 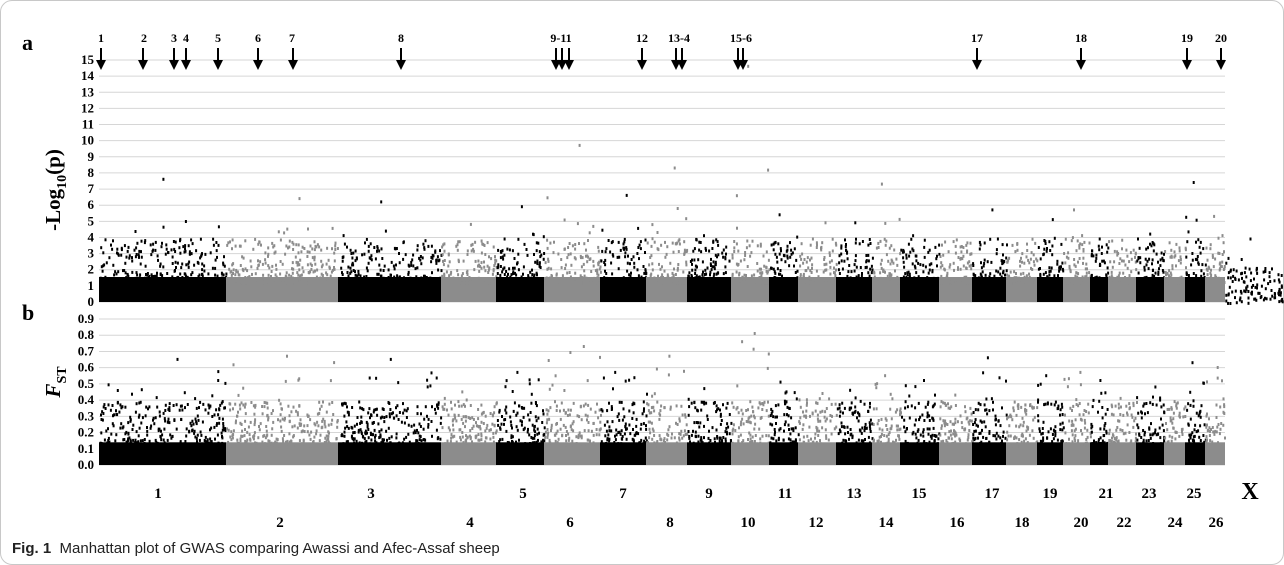 What do you see at coordinates (177, 359) in the screenshot?
I see `fst-peak` at bounding box center [177, 359].